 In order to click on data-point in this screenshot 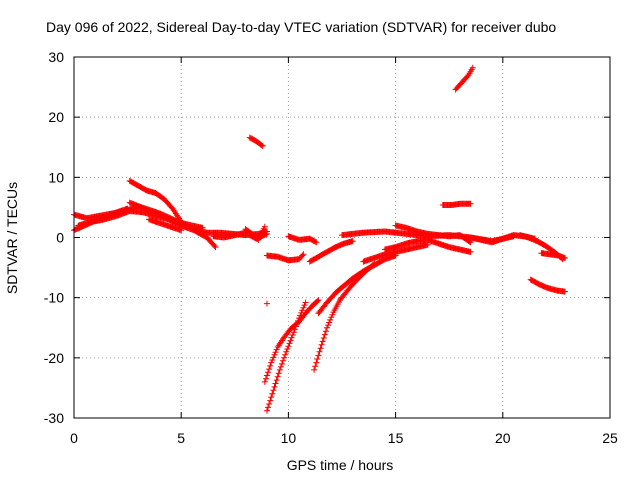, I will do `click(266, 303)`.